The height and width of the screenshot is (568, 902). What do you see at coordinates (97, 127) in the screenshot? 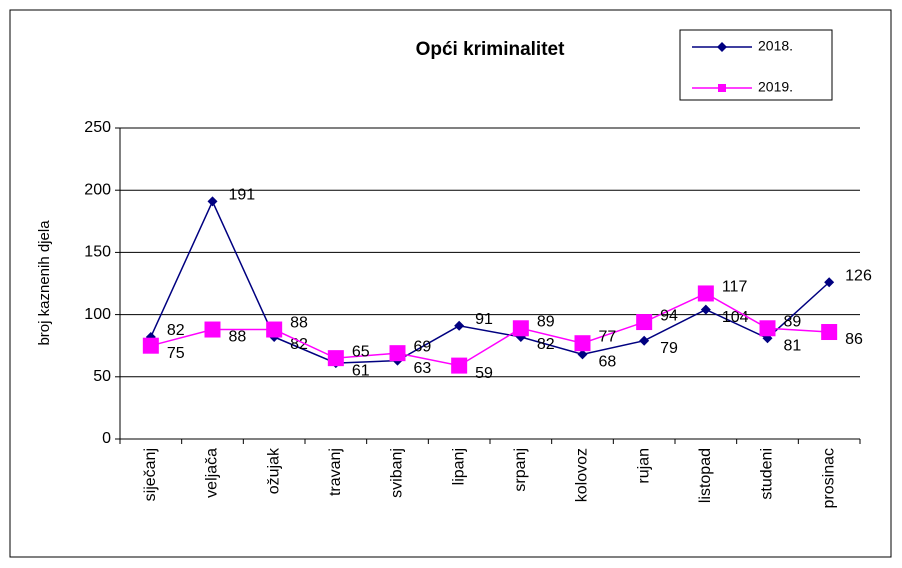
I see `y-tick-label: 250` at bounding box center [97, 127].